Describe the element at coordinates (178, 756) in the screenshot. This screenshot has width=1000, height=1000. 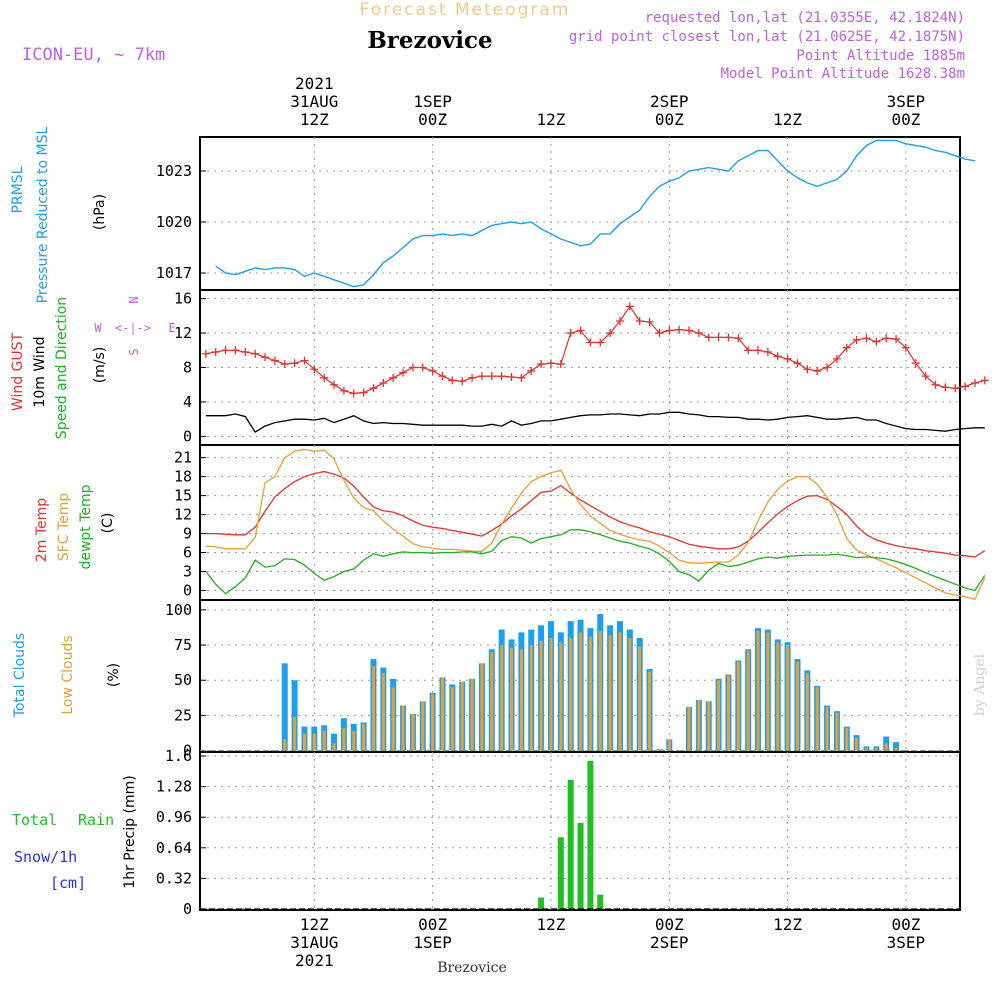
I see `precip-tick-label: 1.6` at that location.